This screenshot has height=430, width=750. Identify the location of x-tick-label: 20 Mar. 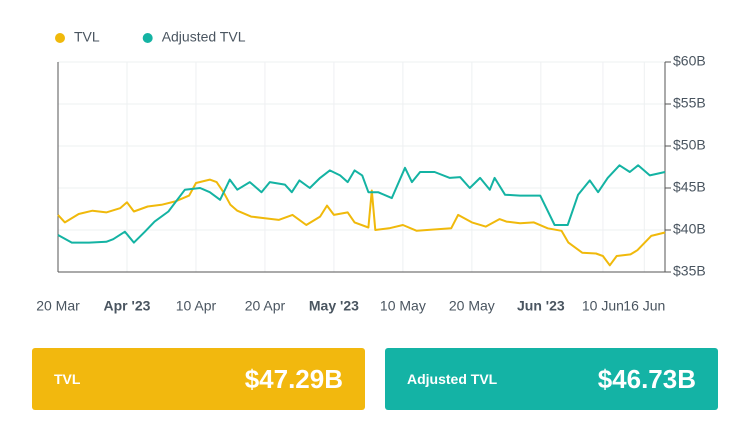
(58, 306).